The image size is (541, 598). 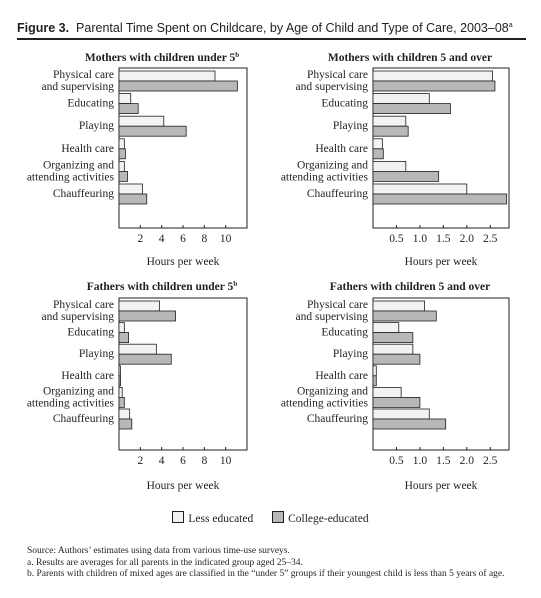 I want to click on category-label-mothers-5over: Organizing and, so click(x=332, y=165).